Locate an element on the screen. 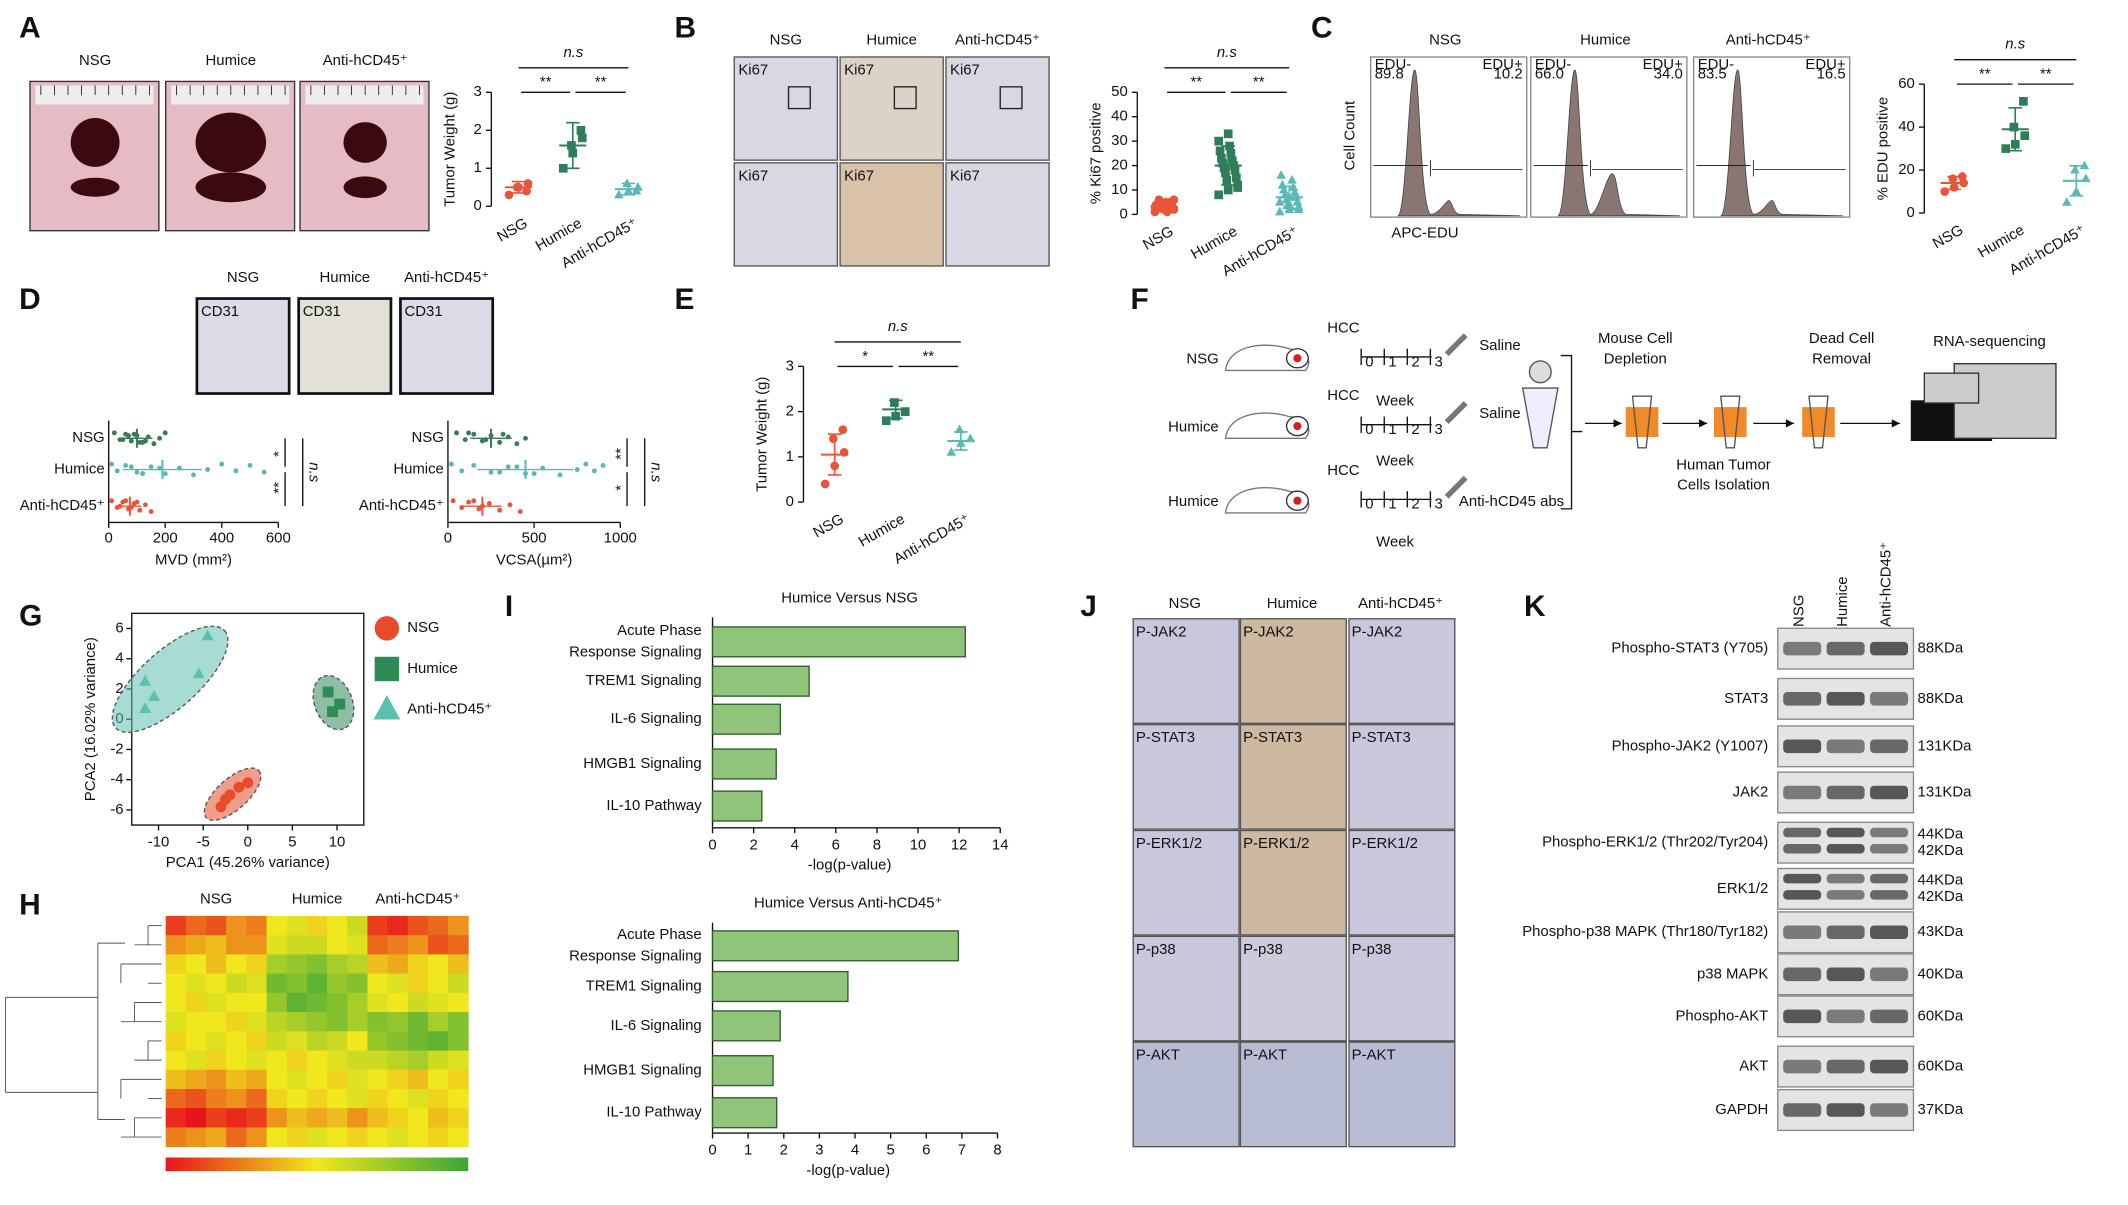 This screenshot has height=1205, width=2128. protein-label: AKT is located at coordinates (1753, 1066).